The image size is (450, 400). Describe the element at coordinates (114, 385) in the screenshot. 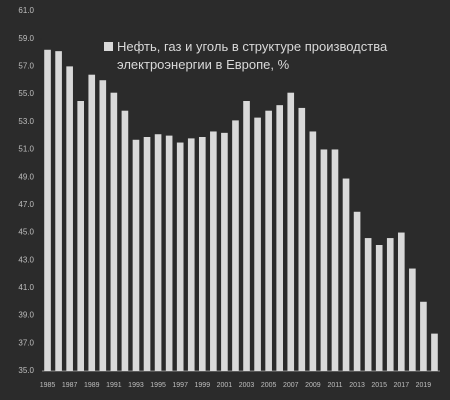

I see `x-tick-label: 1991` at that location.